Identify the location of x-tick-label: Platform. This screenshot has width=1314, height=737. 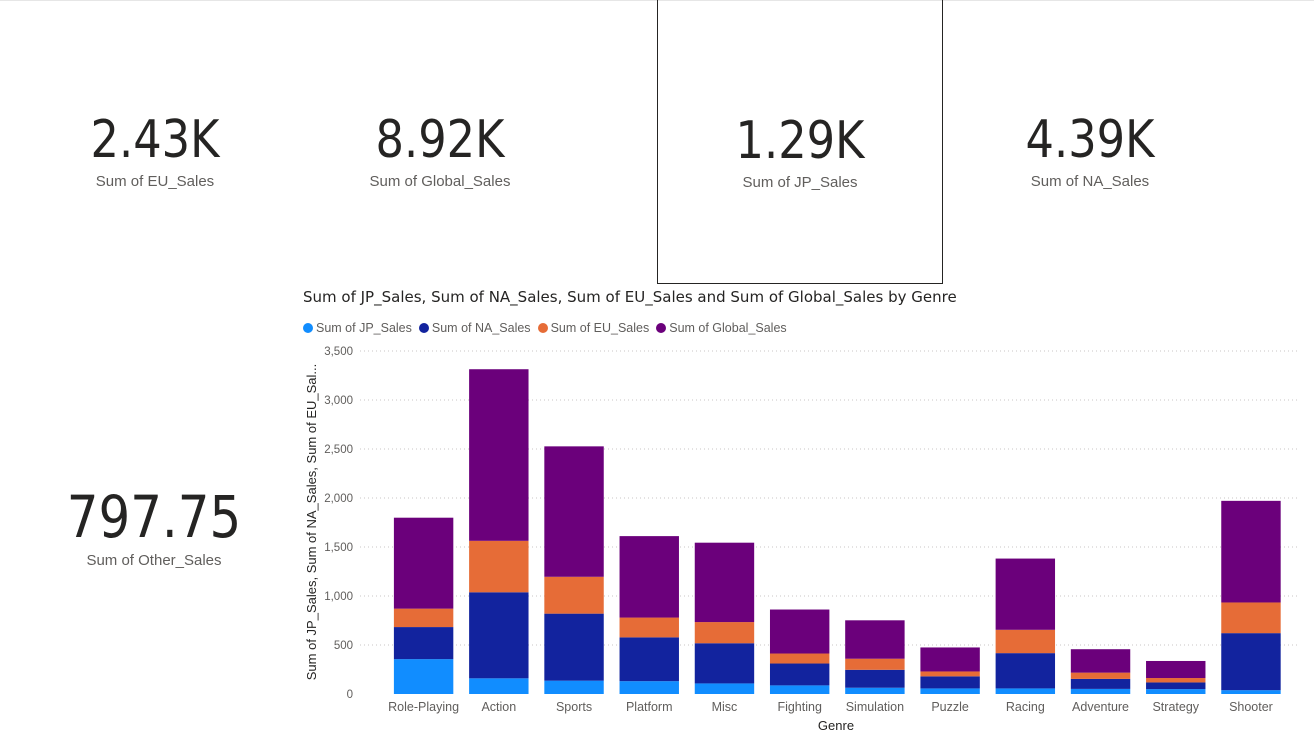
(649, 707).